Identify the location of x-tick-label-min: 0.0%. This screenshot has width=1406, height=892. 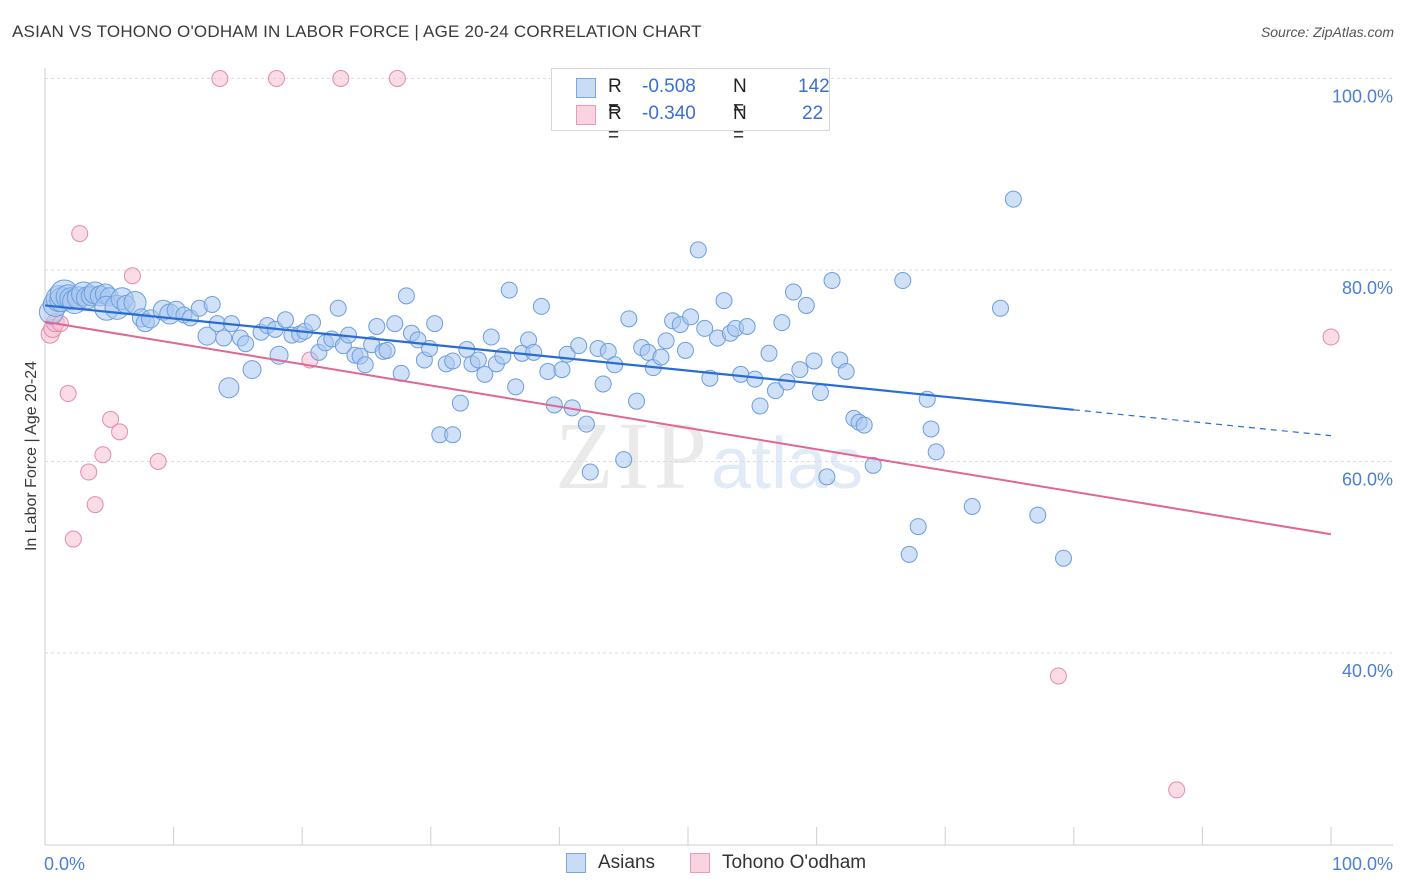
(64, 864).